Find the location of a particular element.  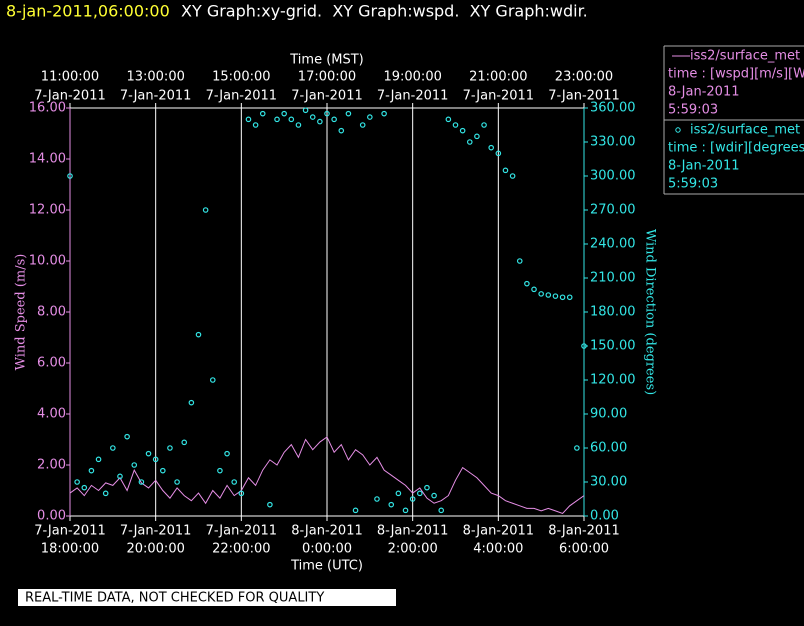

x2-tick-label: 21:00:00 is located at coordinates (498, 77).